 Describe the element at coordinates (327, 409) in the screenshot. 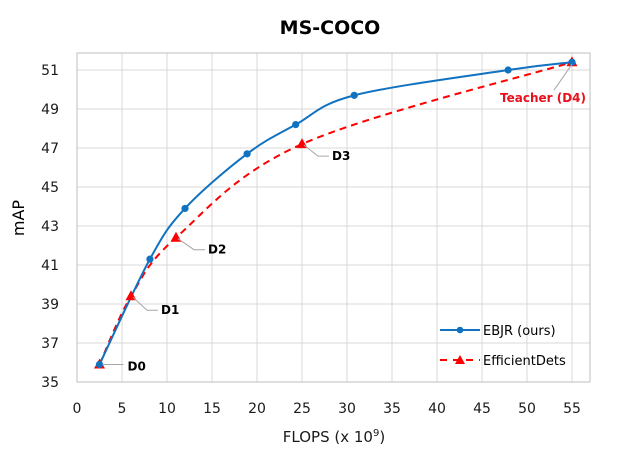

I see `x-tick-labels: 0 5 10 15 20 25 30 35 40 45 50 55` at that location.